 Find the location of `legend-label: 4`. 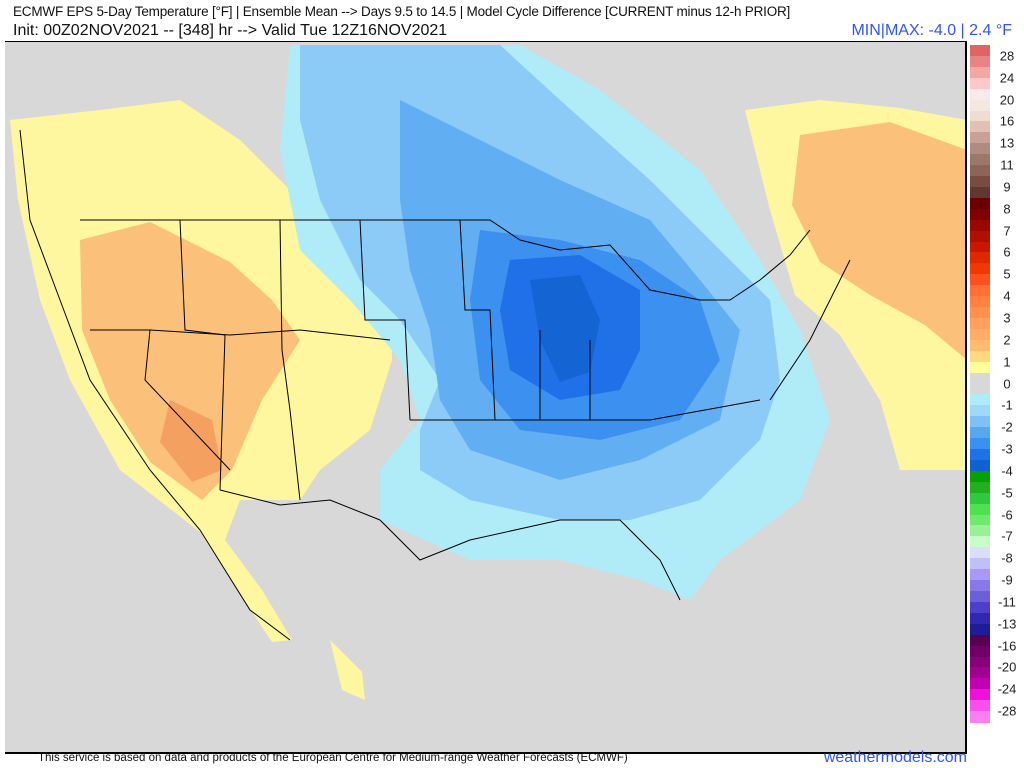

legend-label: 4 is located at coordinates (1007, 296).